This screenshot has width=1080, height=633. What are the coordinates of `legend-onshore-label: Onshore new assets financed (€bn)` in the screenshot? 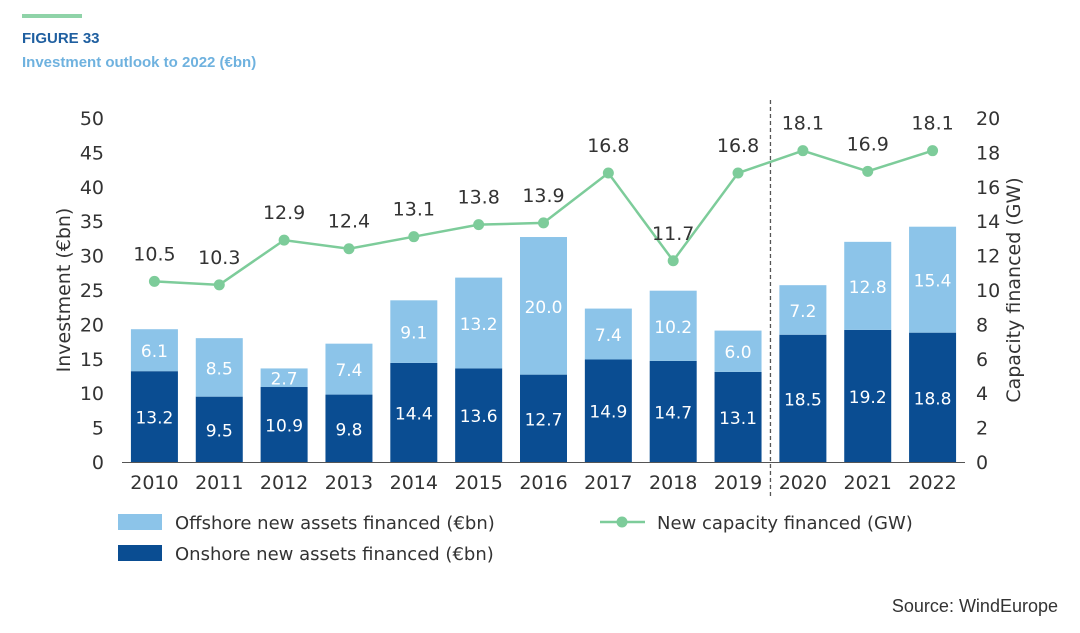 It's located at (334, 554).